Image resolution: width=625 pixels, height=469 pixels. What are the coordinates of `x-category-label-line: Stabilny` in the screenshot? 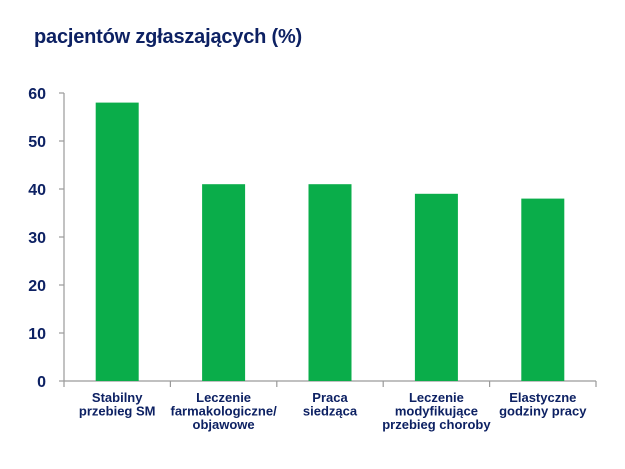 It's located at (117, 397).